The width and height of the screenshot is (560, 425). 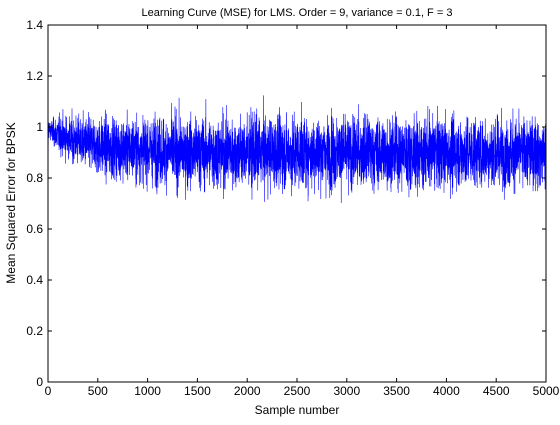 I want to click on x-tick-label: 4500, so click(x=496, y=391).